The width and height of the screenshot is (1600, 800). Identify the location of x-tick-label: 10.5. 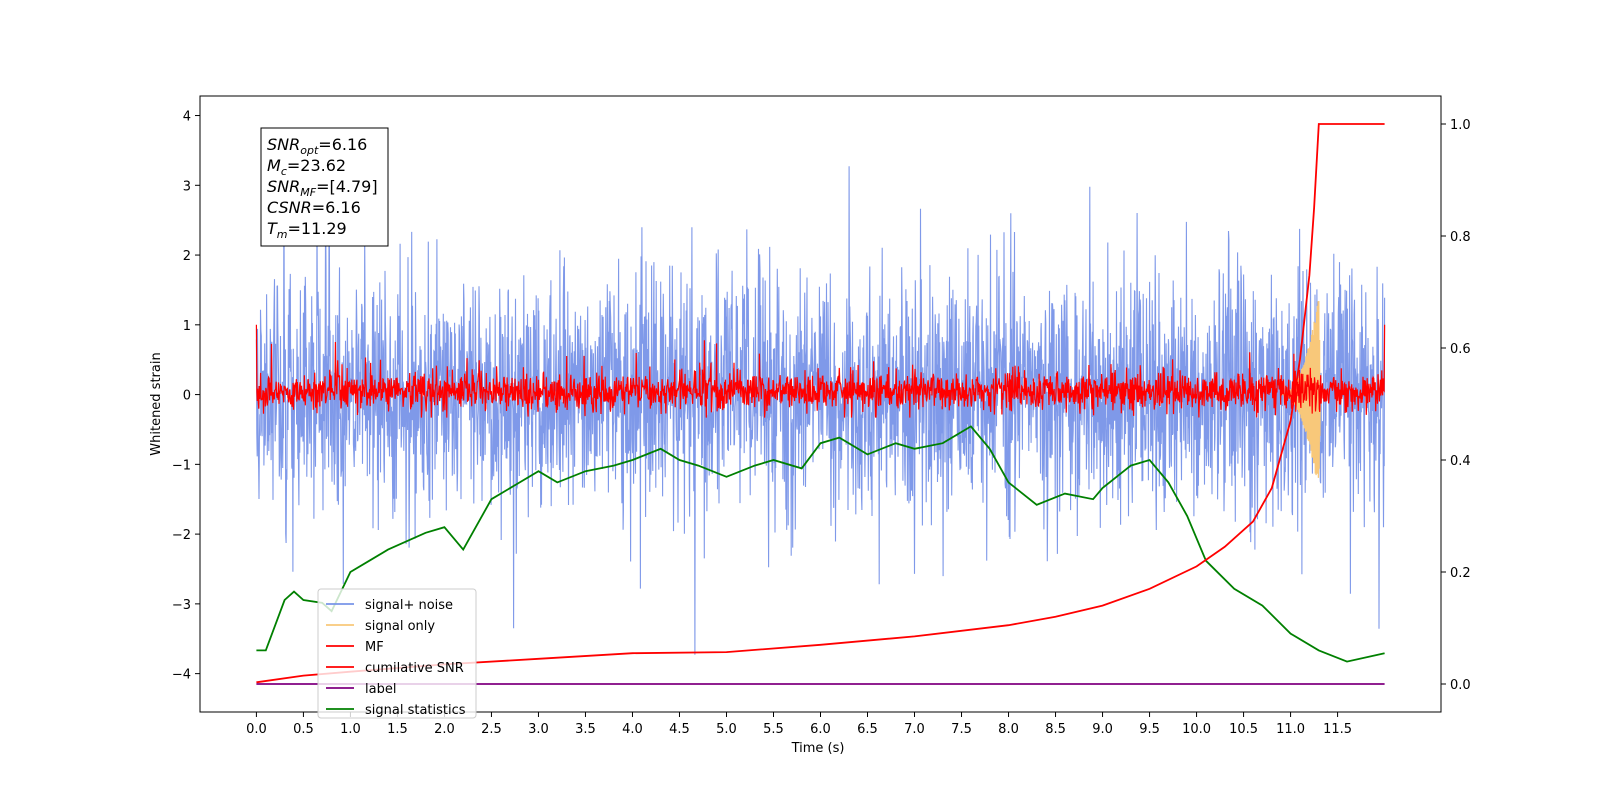
(1243, 729).